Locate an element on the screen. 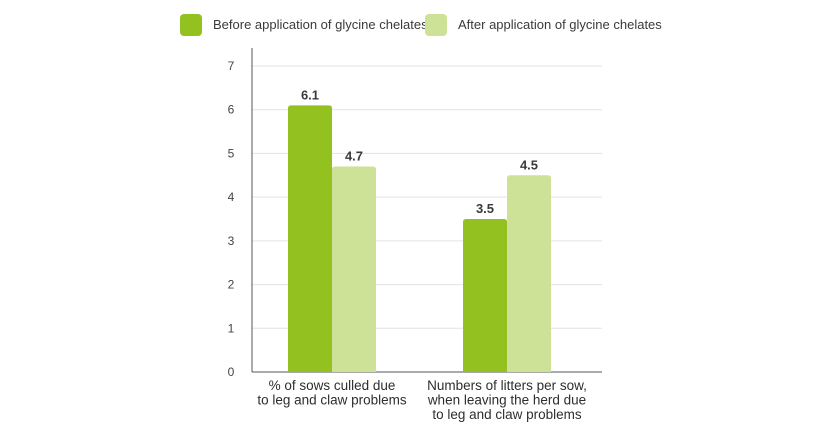  legend-label: Before application of glycine chelates is located at coordinates (320, 24).